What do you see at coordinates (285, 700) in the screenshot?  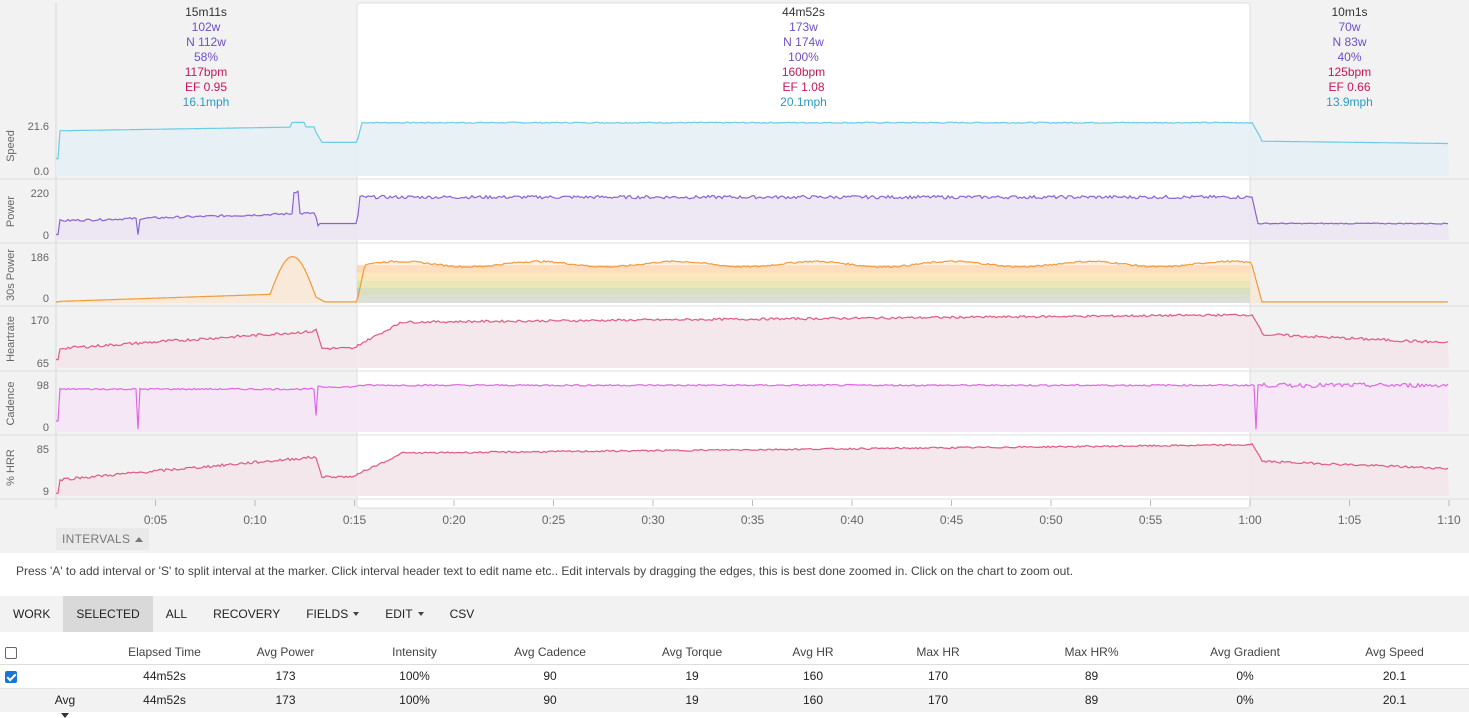 I see `avg-cell: 173` at bounding box center [285, 700].